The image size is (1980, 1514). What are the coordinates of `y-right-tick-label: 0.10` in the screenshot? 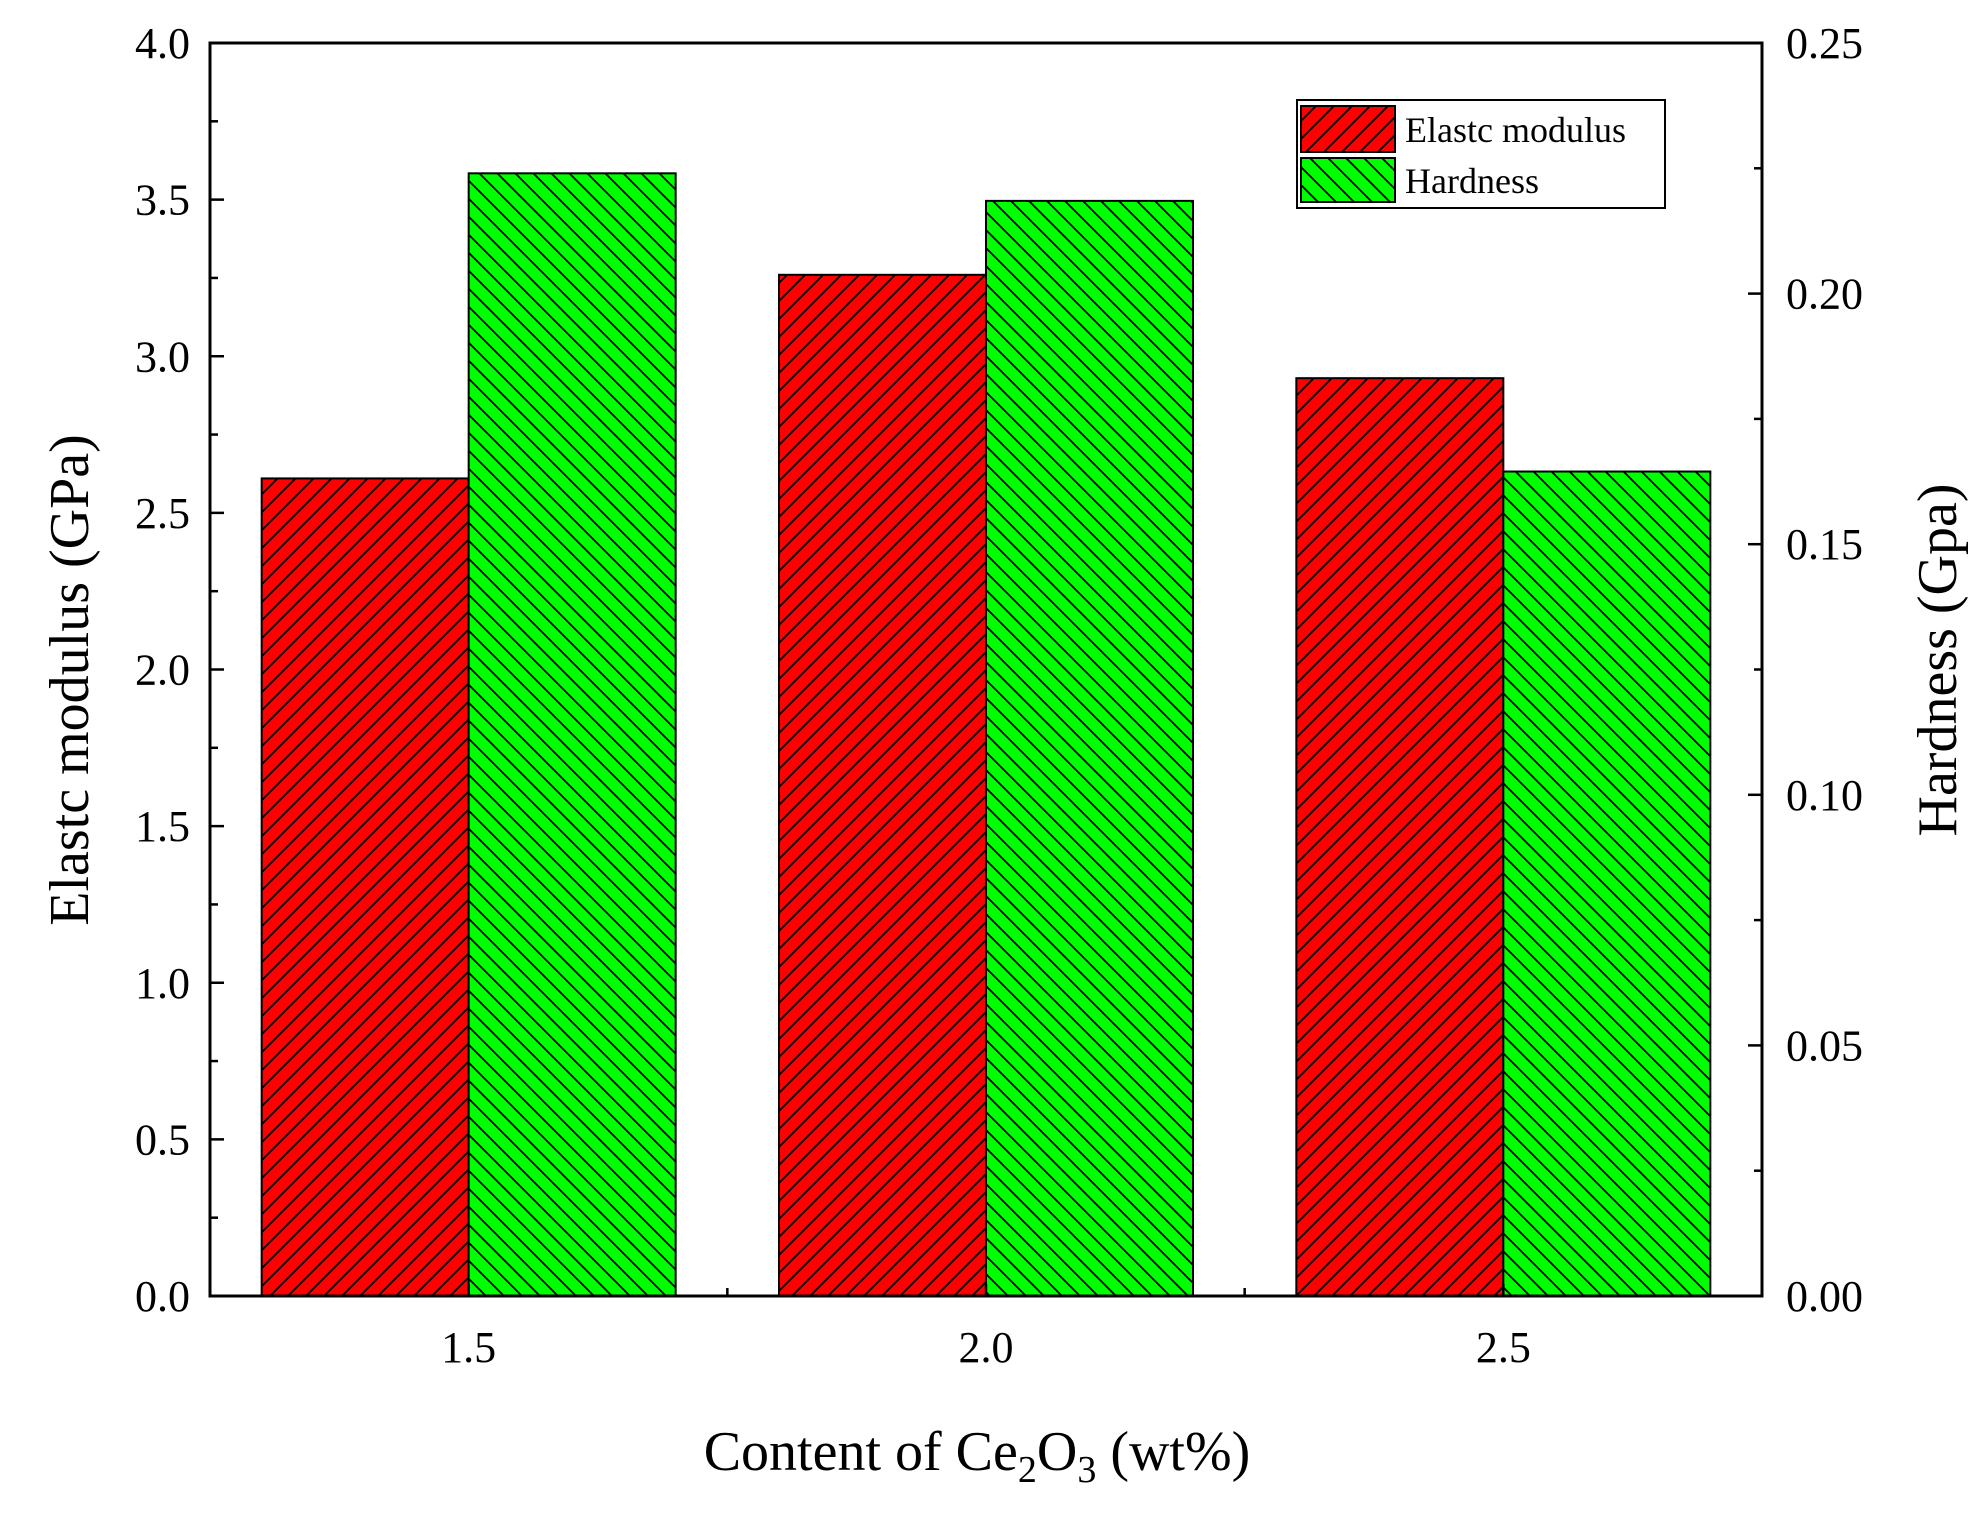 It's located at (1824, 795).